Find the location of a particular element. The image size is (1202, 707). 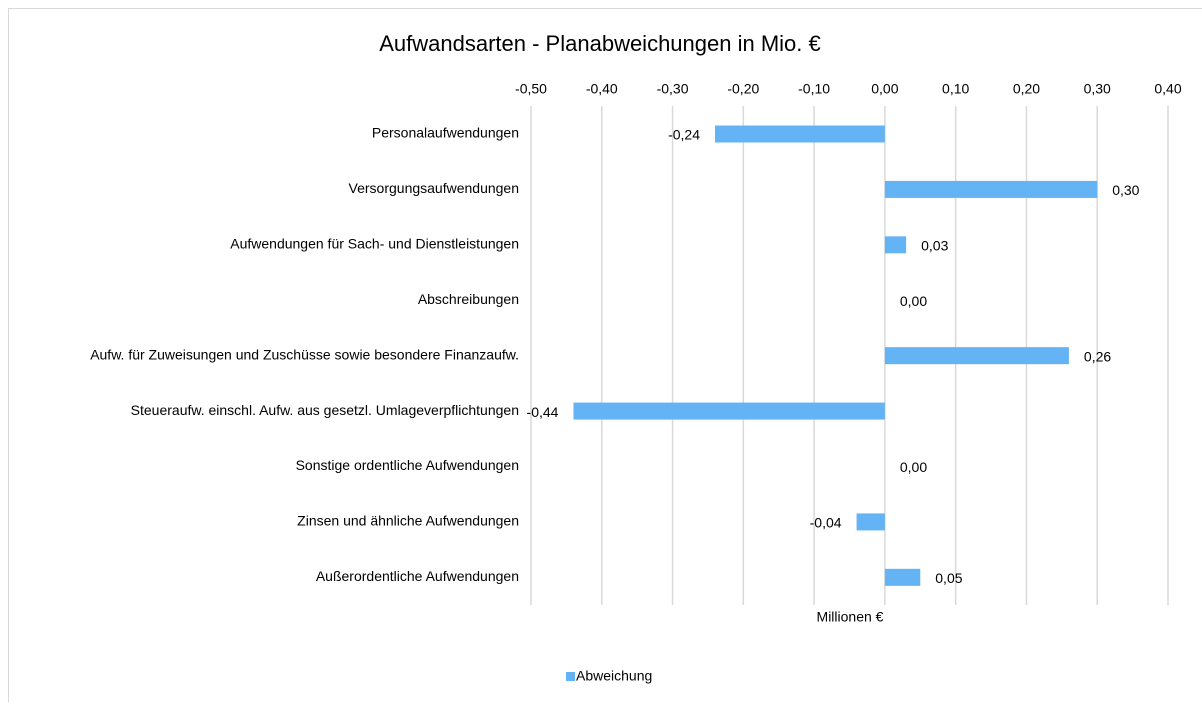

legend-swatch is located at coordinates (570, 676).